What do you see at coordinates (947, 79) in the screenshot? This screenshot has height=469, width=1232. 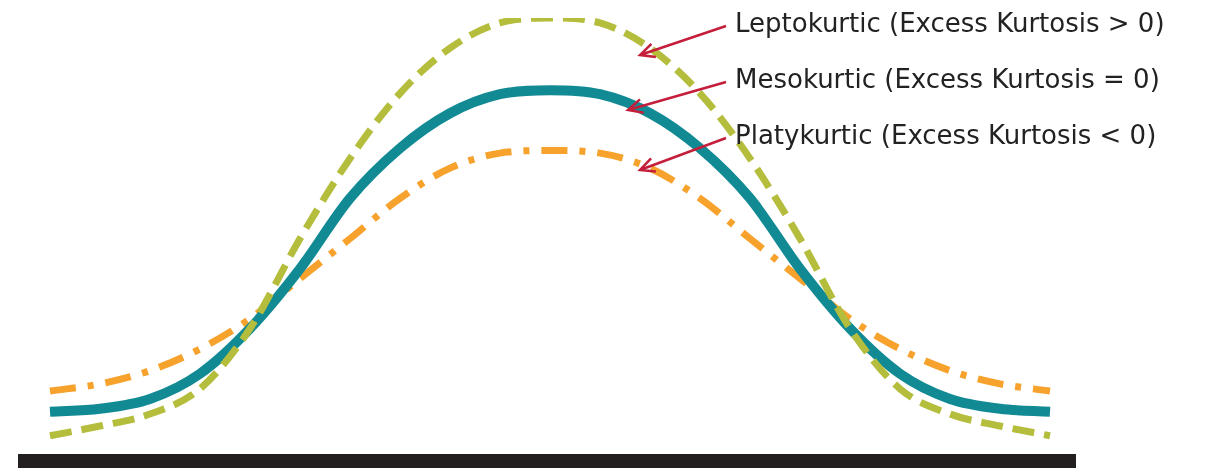 I see `text: Mesokurtic (Excess Kurtosis = 0)` at bounding box center [947, 79].